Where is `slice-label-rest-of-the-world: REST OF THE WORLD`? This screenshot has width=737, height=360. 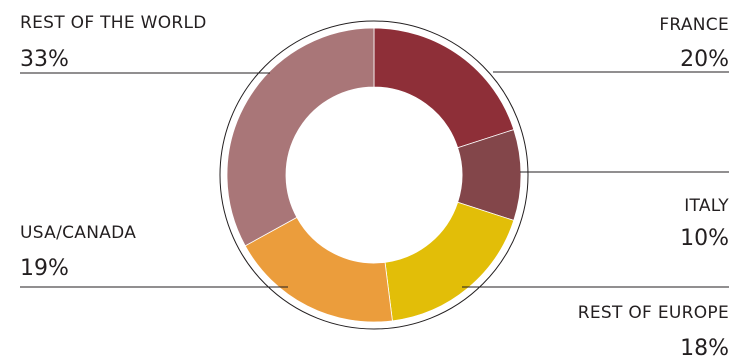 slice-label-rest-of-the-world: REST OF THE WORLD is located at coordinates (113, 23).